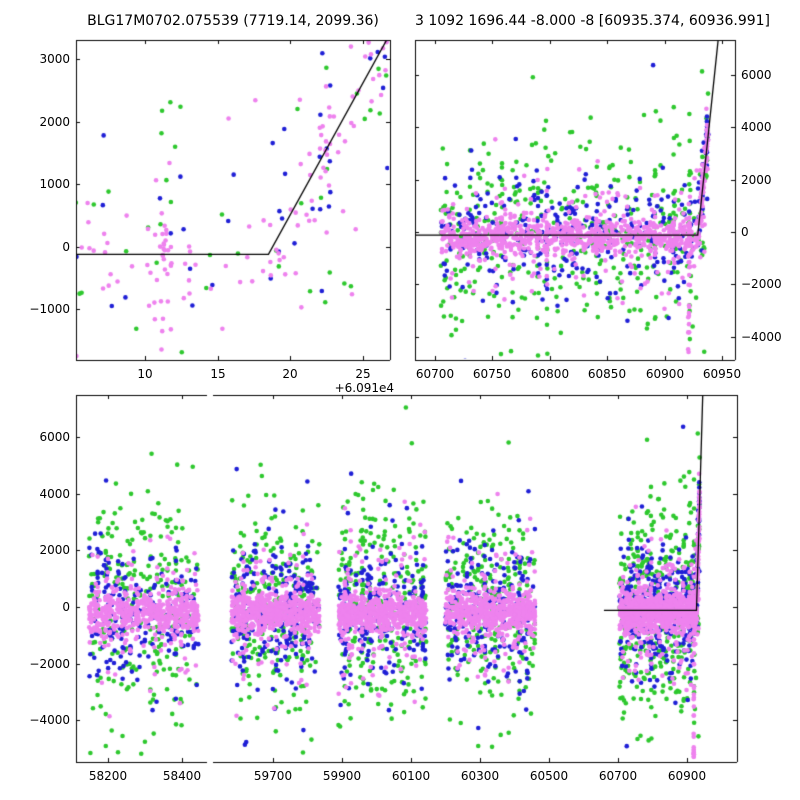  Describe the element at coordinates (218, 374) in the screenshot. I see `x-tick-label: 15` at that location.